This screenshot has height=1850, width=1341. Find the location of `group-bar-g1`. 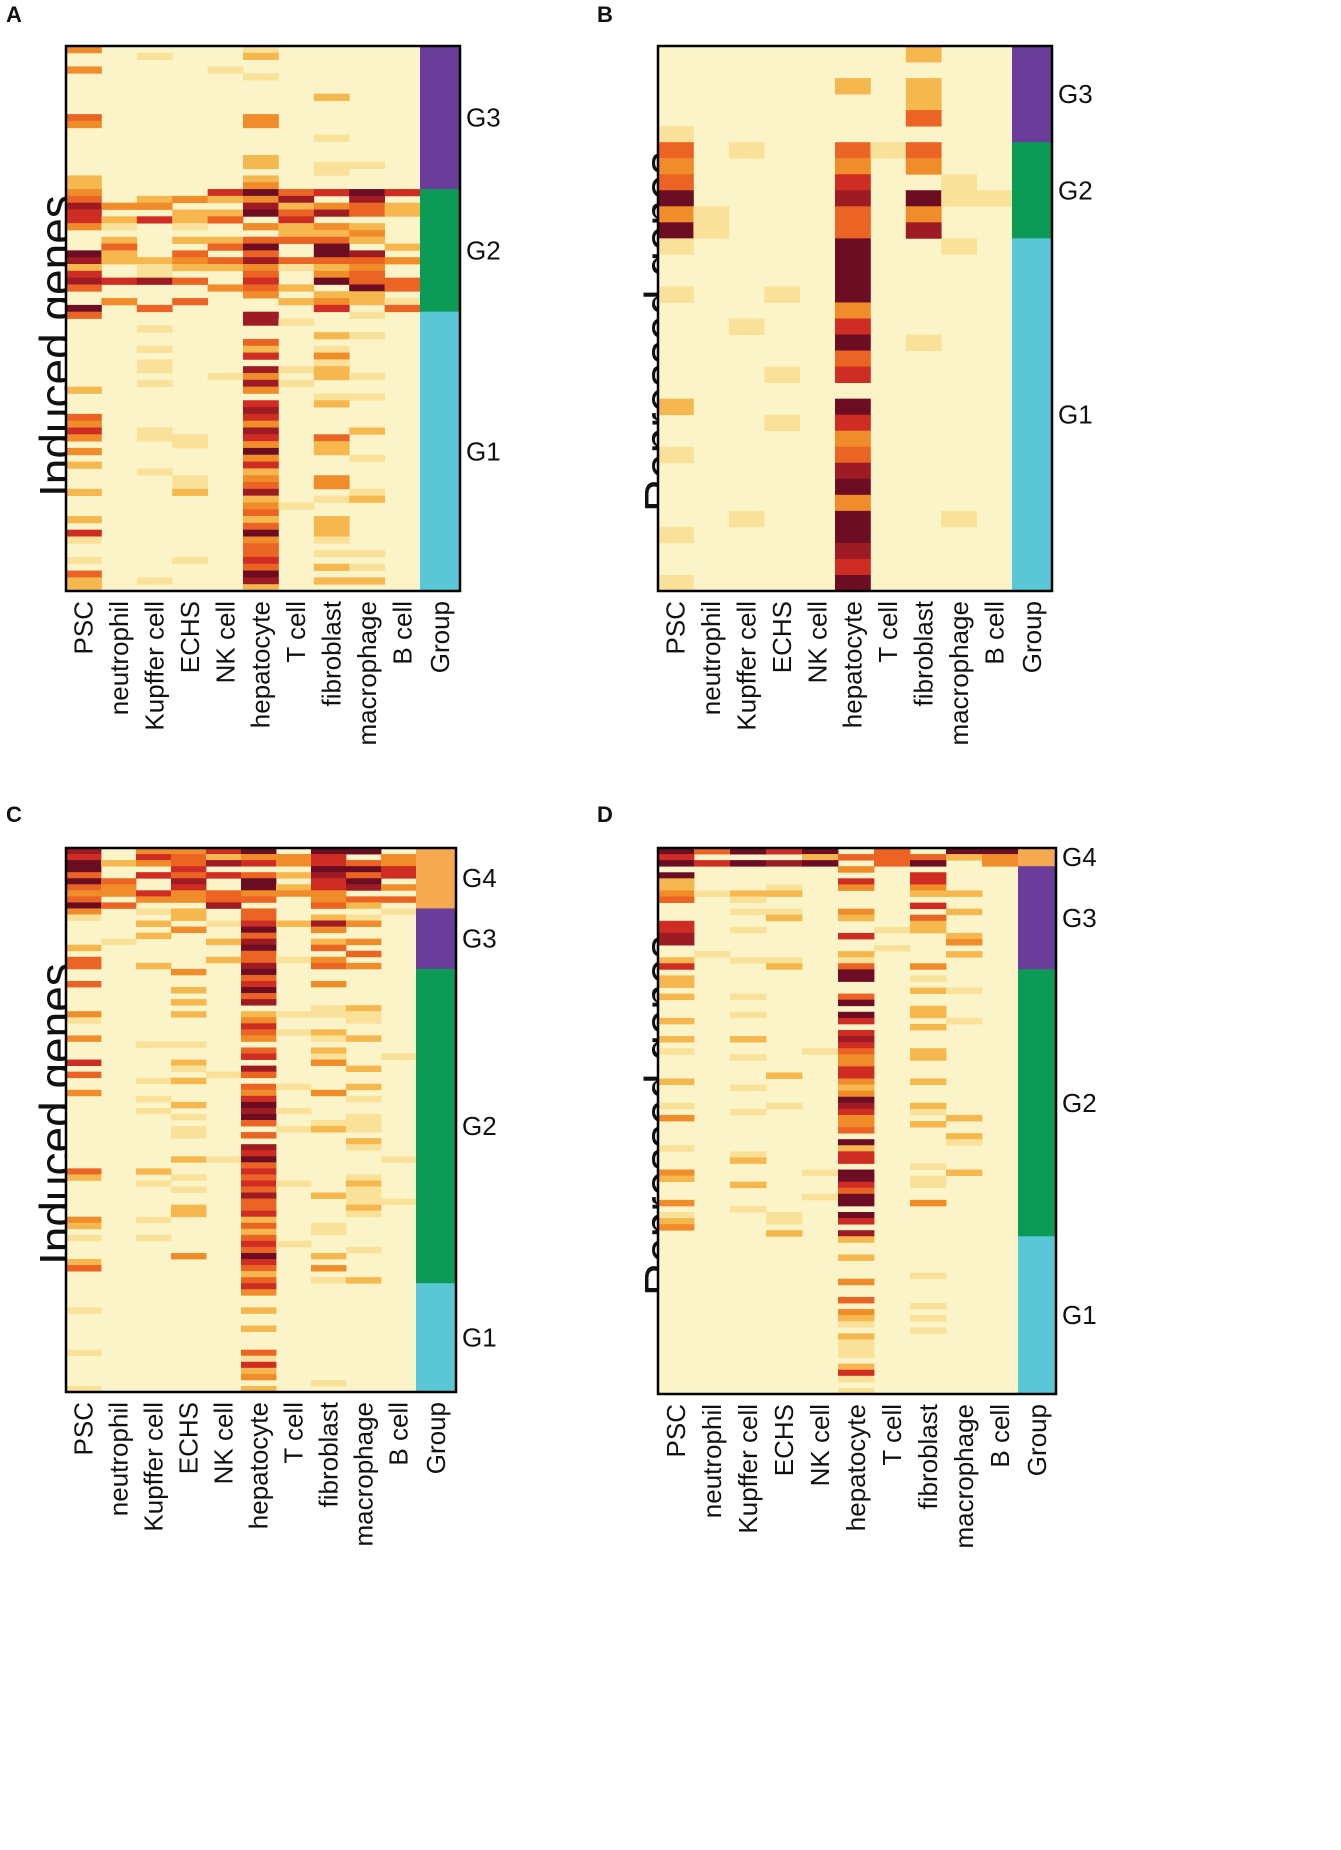

group-bar-g1 is located at coordinates (1037, 1315).